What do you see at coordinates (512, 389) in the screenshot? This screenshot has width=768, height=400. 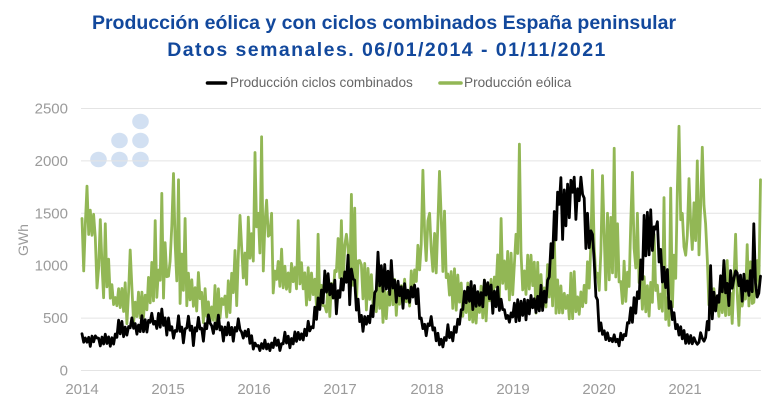 I see `svg-text: 2019` at bounding box center [512, 389].